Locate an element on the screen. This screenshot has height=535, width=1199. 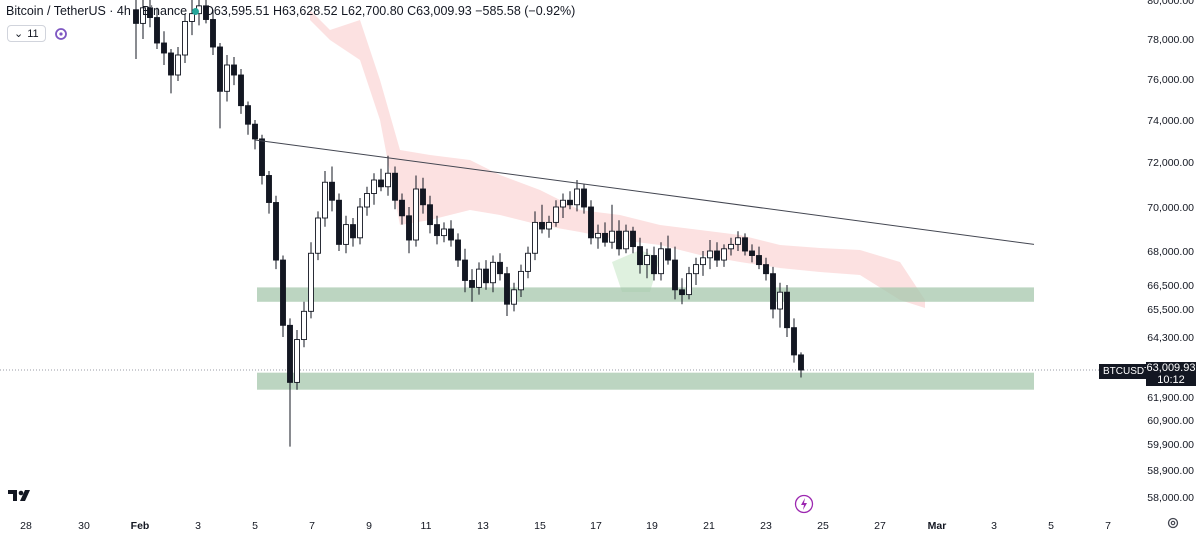
ohlc-high: H63,628.52 is located at coordinates (305, 11).